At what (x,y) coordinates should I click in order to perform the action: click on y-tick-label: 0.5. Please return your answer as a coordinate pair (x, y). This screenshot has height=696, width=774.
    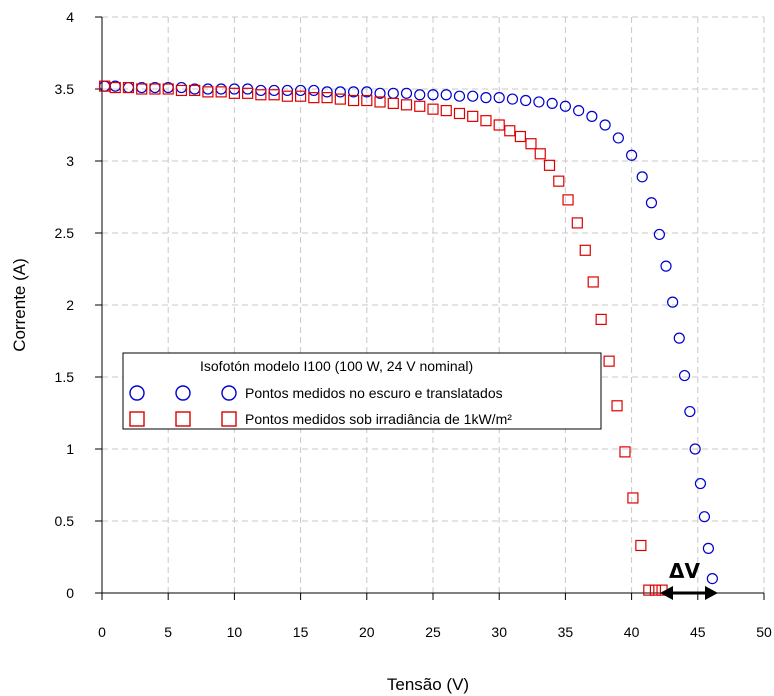
    Looking at the image, I should click on (65, 521).